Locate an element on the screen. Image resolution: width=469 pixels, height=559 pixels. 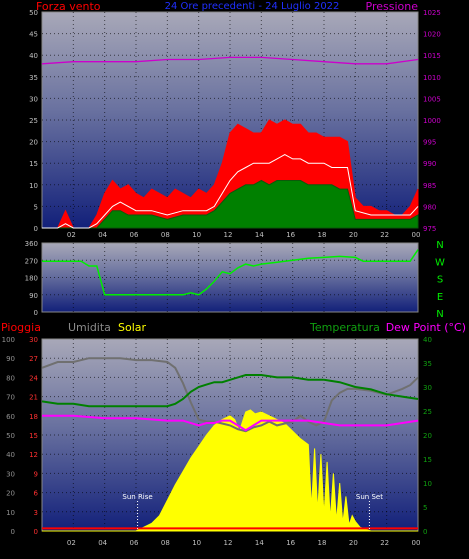
humidity-label: Umidita is located at coordinates (89, 327).